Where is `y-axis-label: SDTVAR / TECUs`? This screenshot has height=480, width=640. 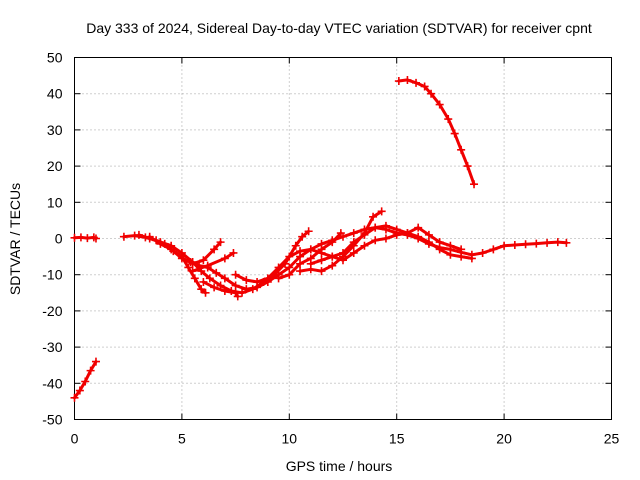 y-axis-label: SDTVAR / TECUs is located at coordinates (15, 239).